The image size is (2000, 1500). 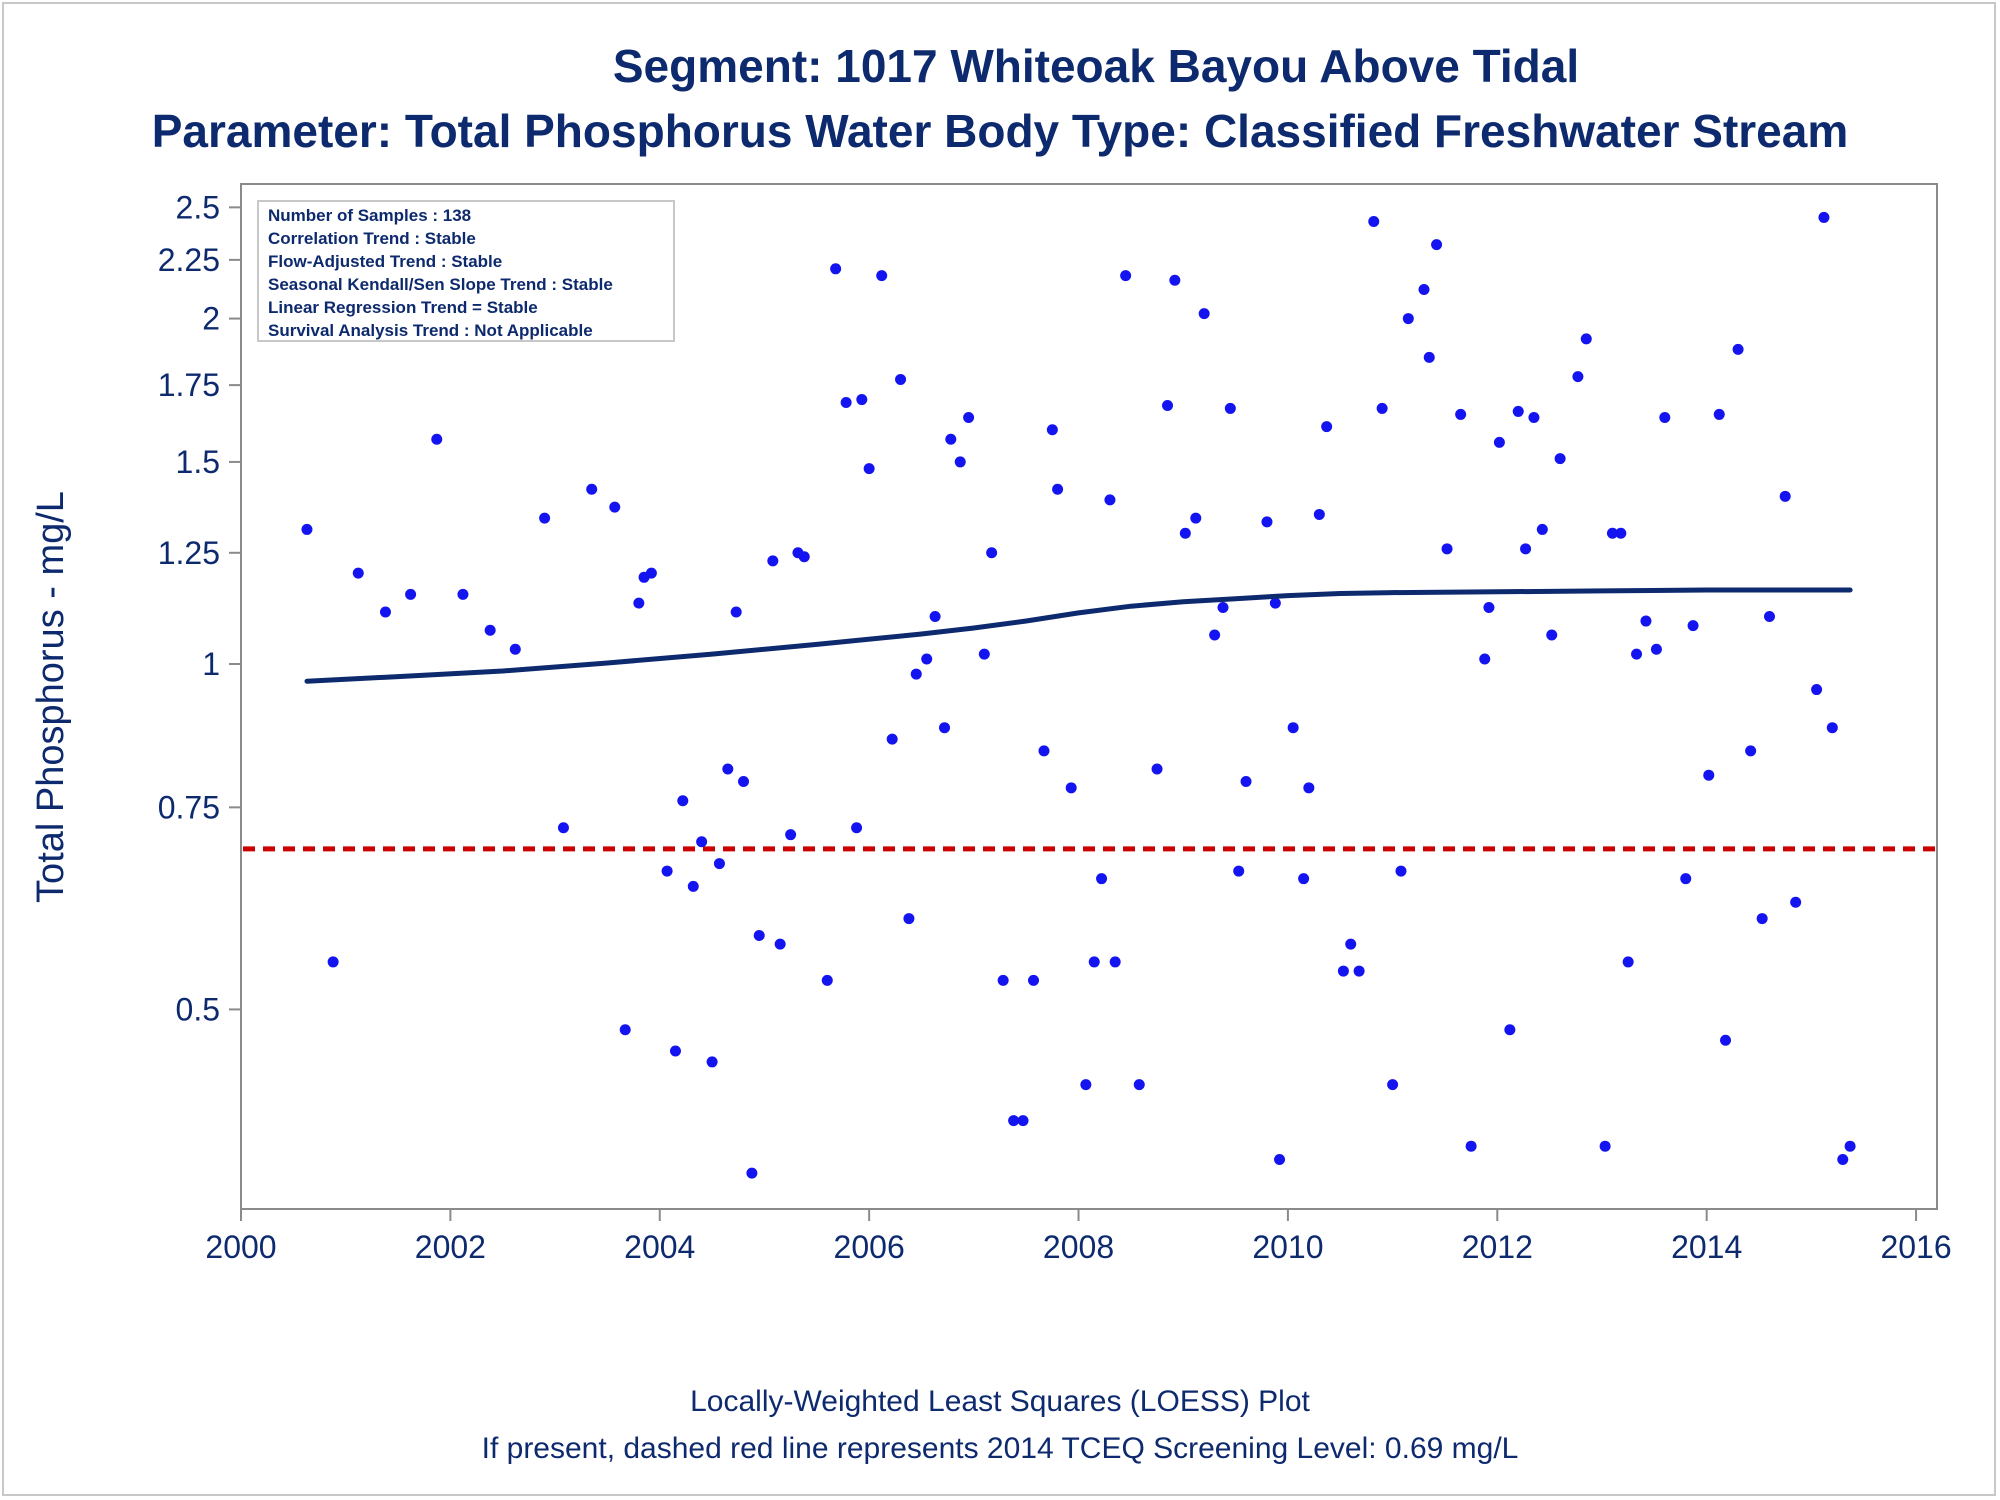 I want to click on loess-curve, so click(x=1078, y=635).